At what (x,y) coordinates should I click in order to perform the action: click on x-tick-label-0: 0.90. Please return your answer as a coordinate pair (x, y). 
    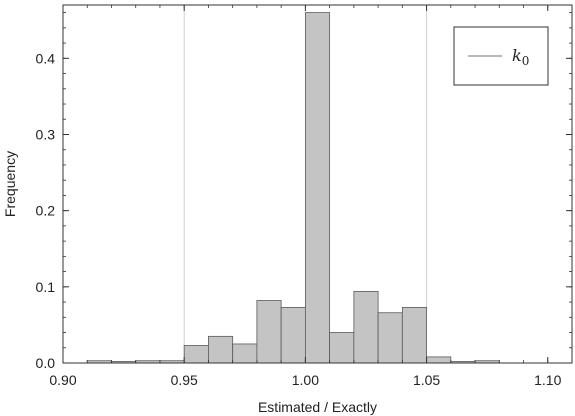
    Looking at the image, I should click on (62, 380).